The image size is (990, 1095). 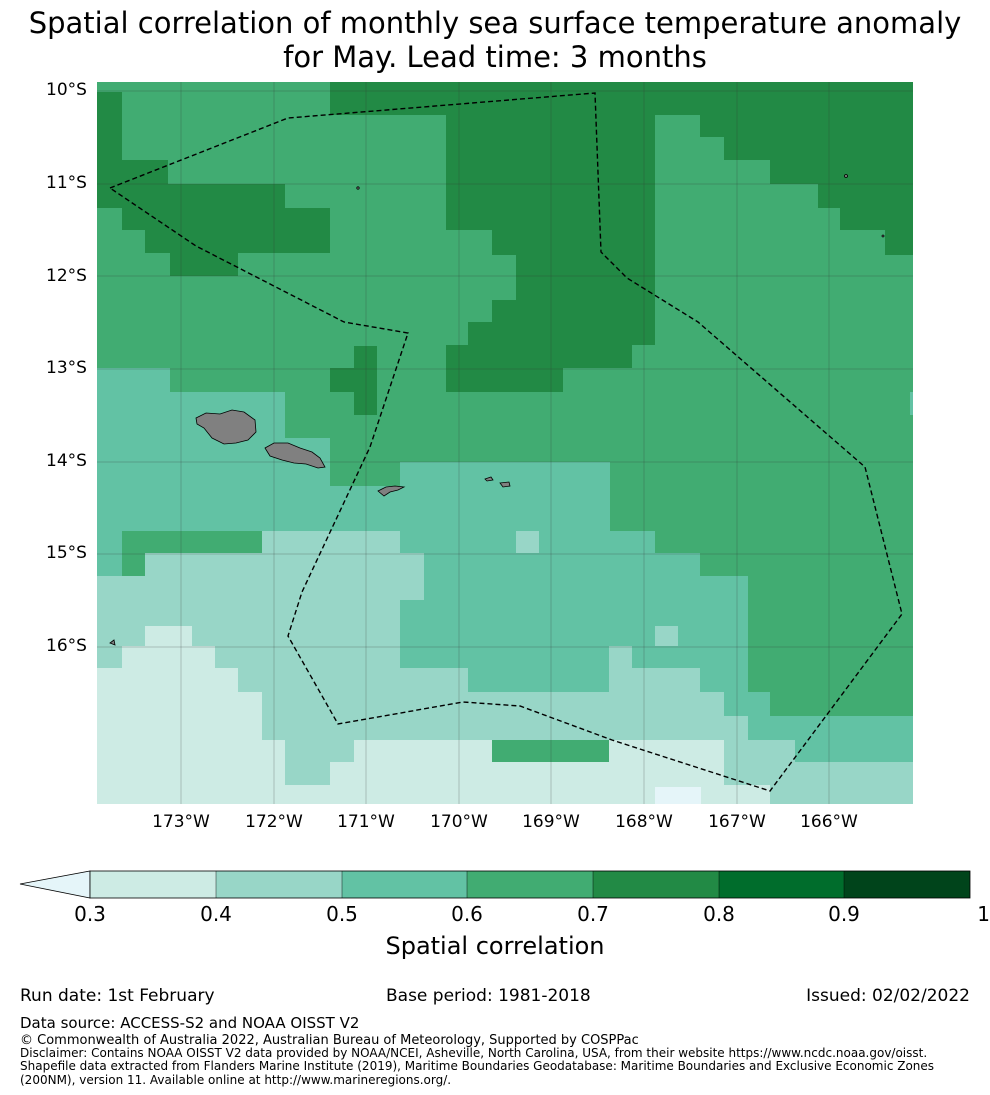 I want to click on colorbar-segment-0.6-0.7, so click(x=530, y=884).